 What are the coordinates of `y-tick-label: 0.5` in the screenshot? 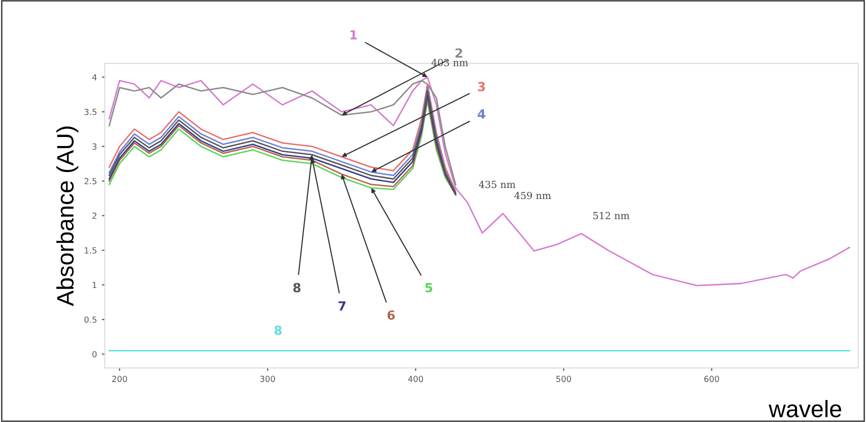 It's located at (90, 319).